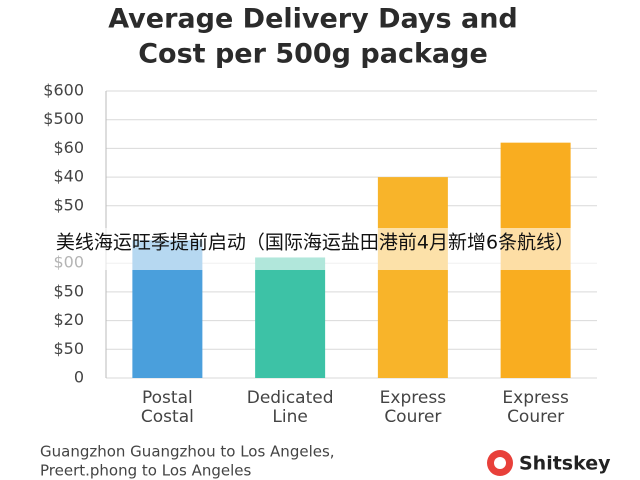  Describe the element at coordinates (68, 147) in the screenshot. I see `y-tick-label: $60` at that location.